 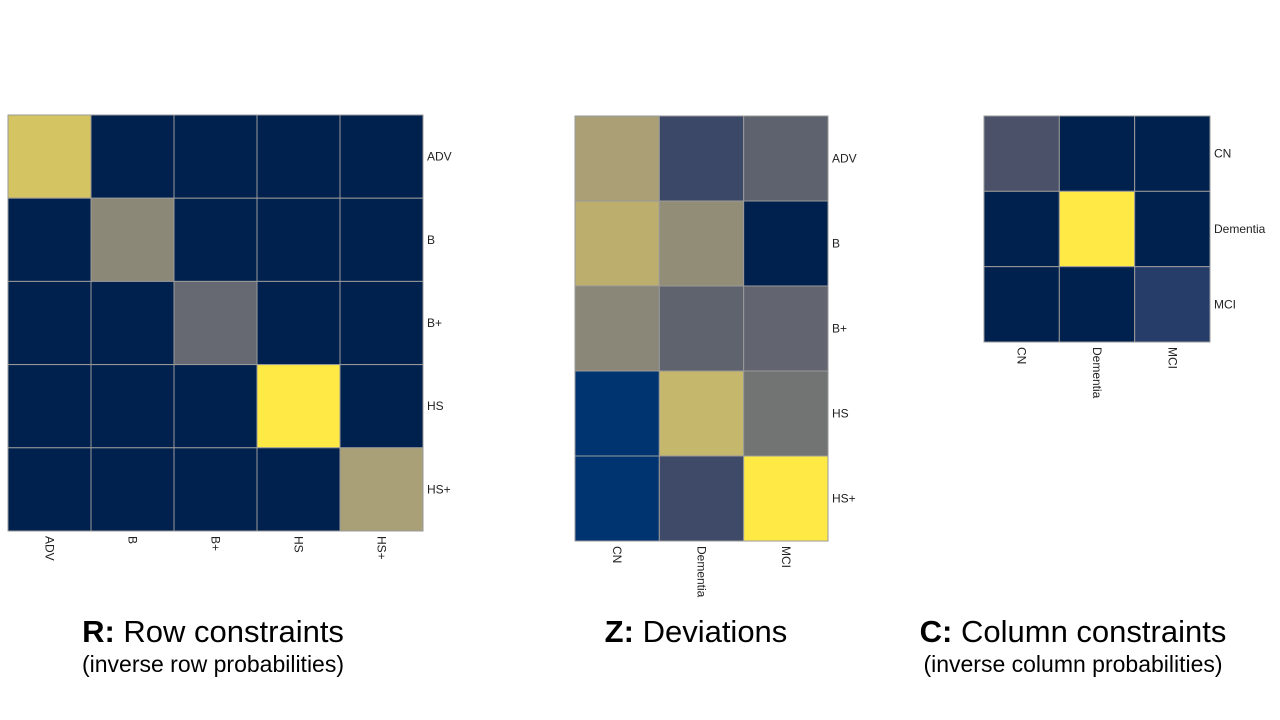 What do you see at coordinates (715, 631) in the screenshot?
I see `caption-title-text: Deviations` at bounding box center [715, 631].